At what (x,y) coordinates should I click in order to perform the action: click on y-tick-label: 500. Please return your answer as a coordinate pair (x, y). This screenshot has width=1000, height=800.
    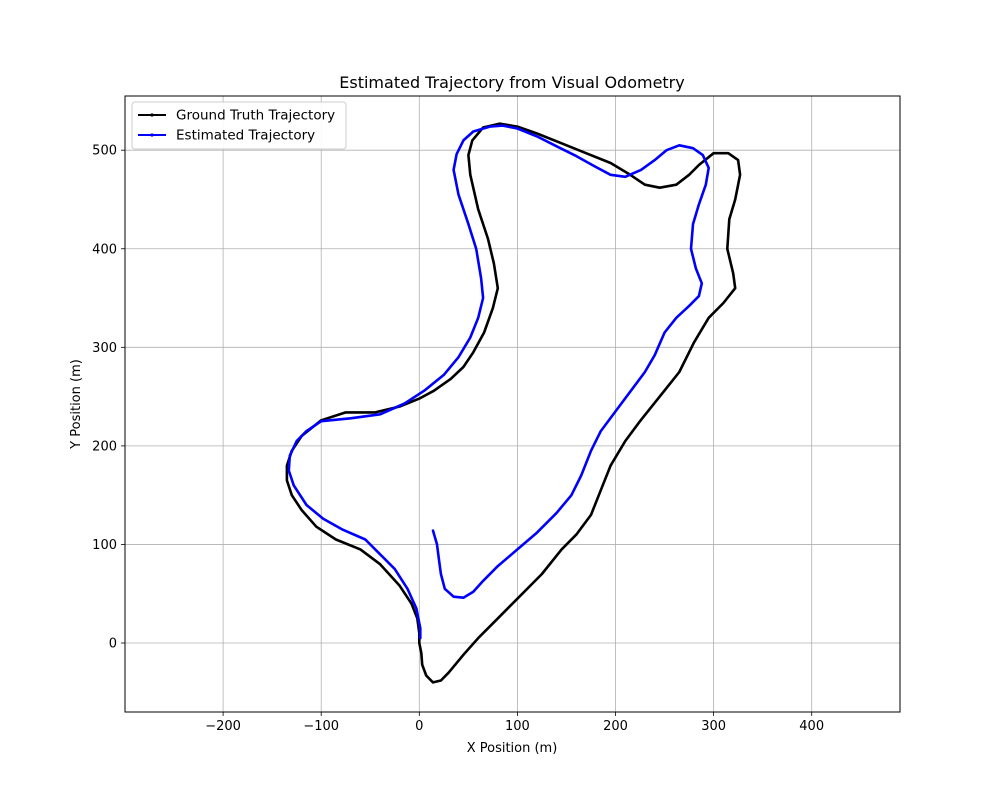
    Looking at the image, I should click on (104, 151).